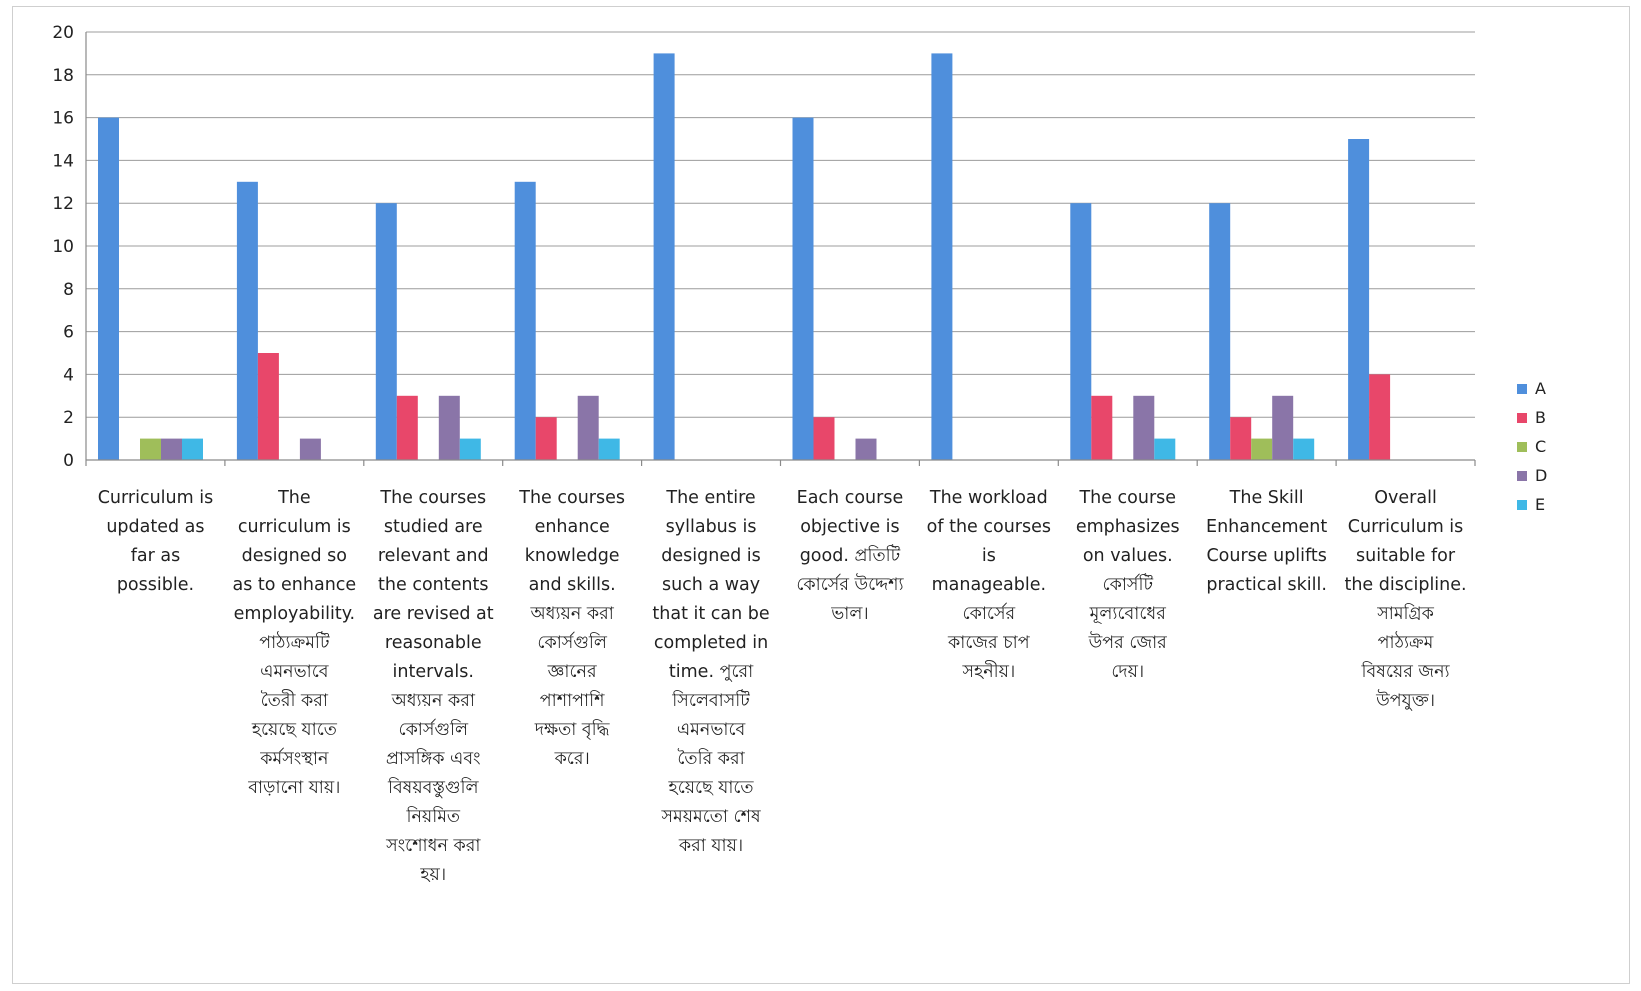 The image size is (1641, 991). I want to click on category-label-line: দক্ষতা বৃদ্ধি, so click(572, 730).